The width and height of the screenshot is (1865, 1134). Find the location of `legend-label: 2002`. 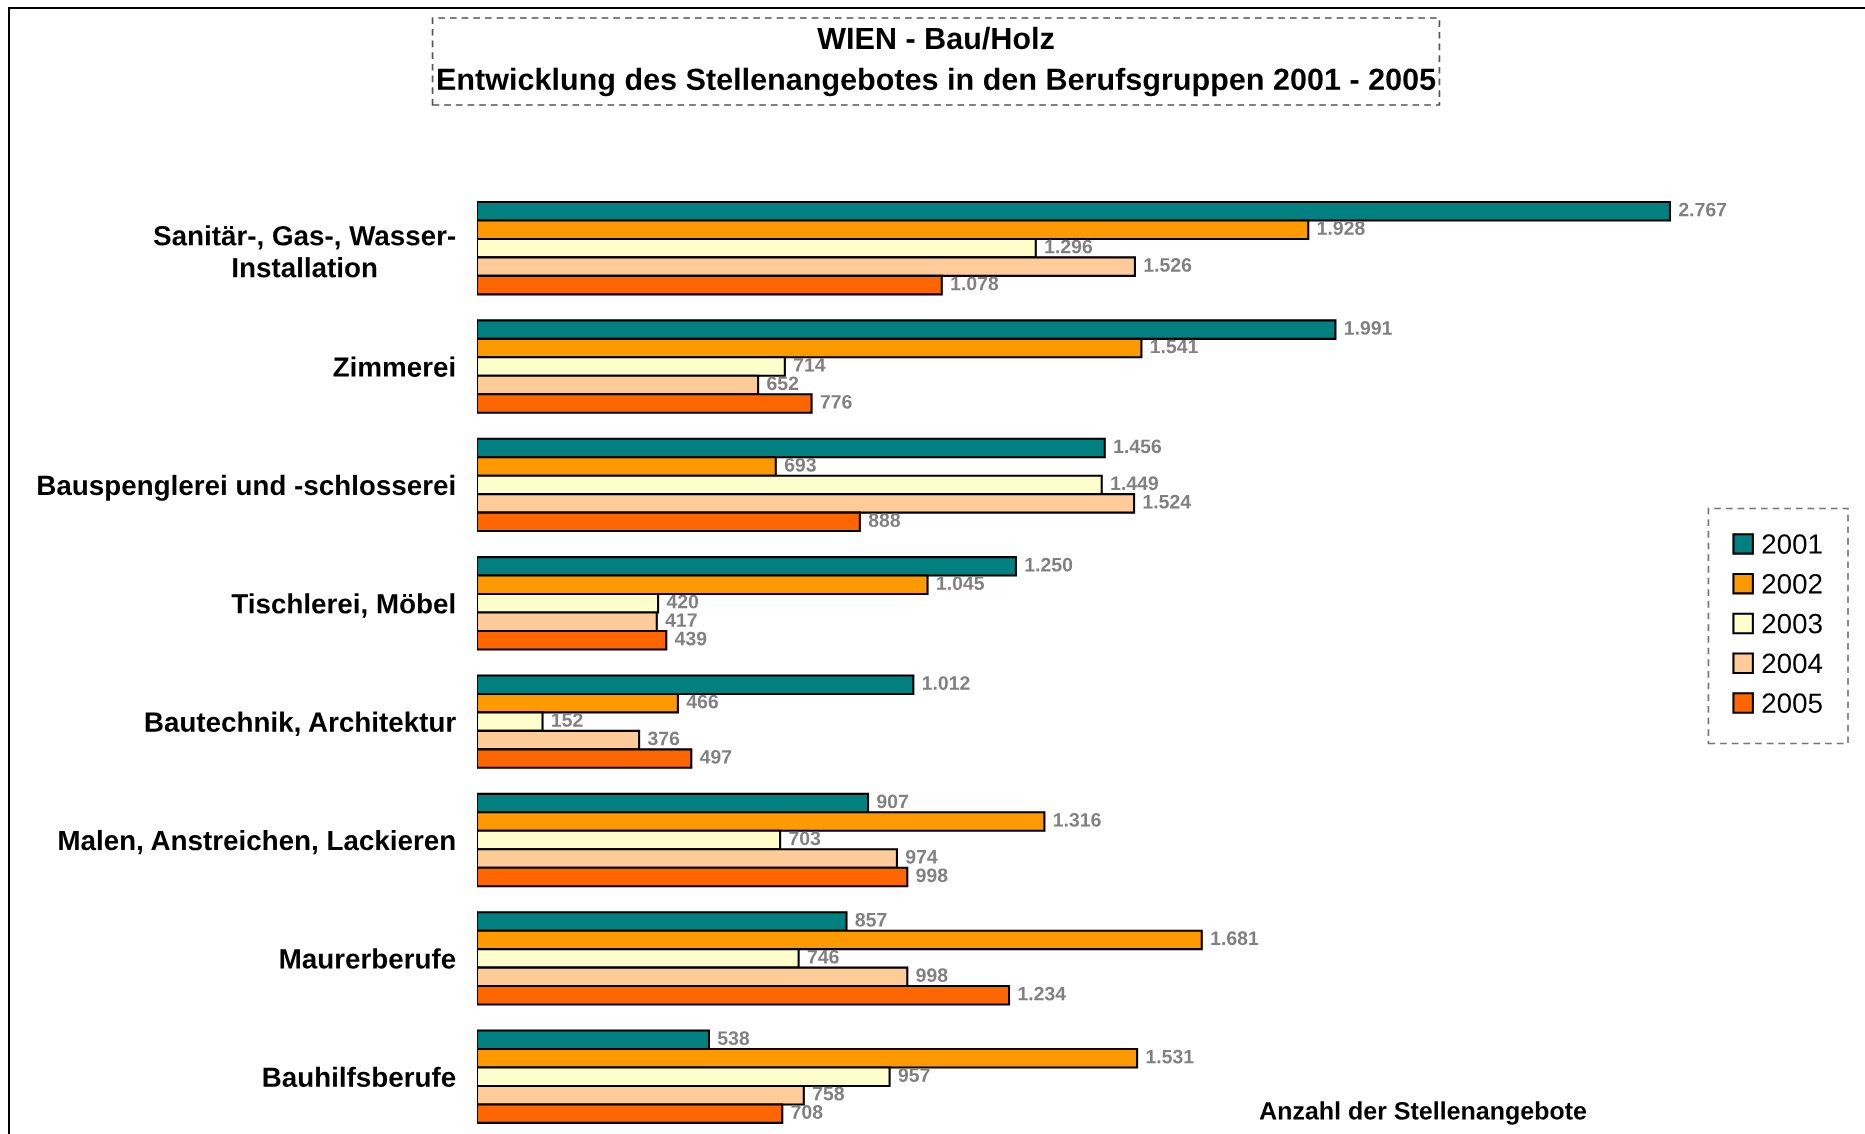

legend-label: 2002 is located at coordinates (1792, 584).